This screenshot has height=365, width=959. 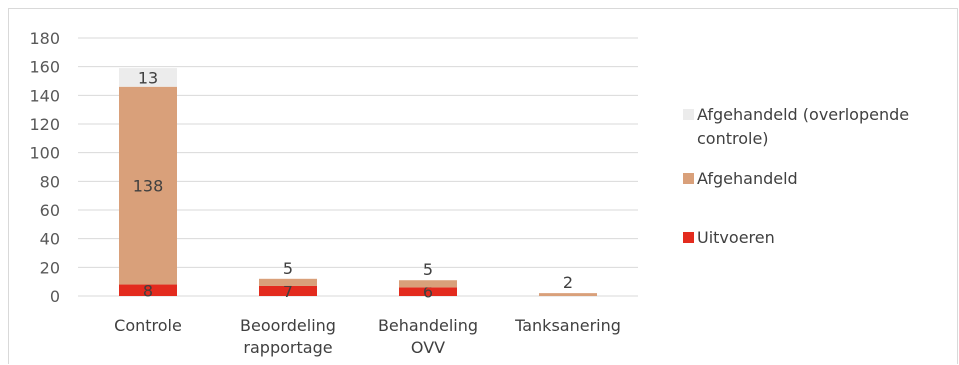 I want to click on y-tick-label: 60, so click(x=50, y=210).